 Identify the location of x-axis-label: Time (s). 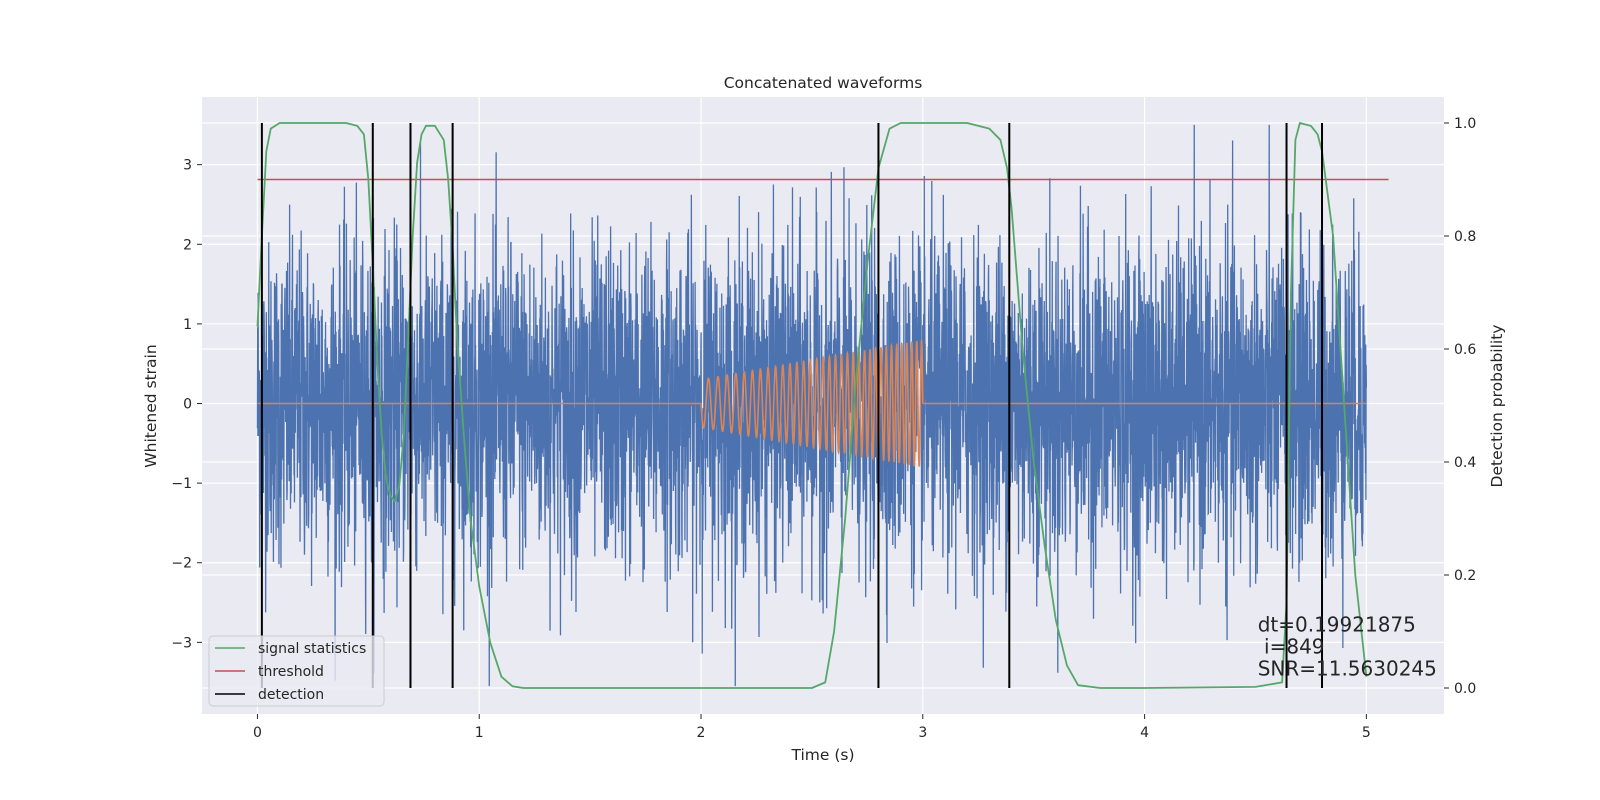
(822, 755).